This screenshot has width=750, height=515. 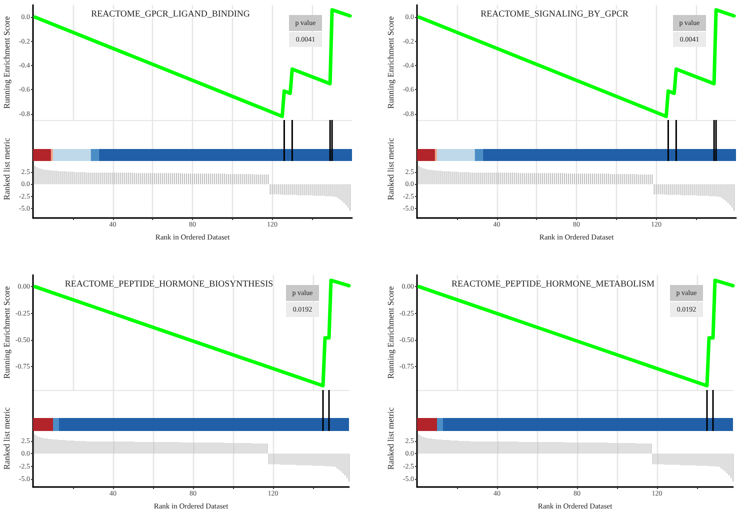 I want to click on chart-title: REACTOME_PEPTIDE_HORMONE_BIOSYNTHESIS, so click(x=169, y=283).